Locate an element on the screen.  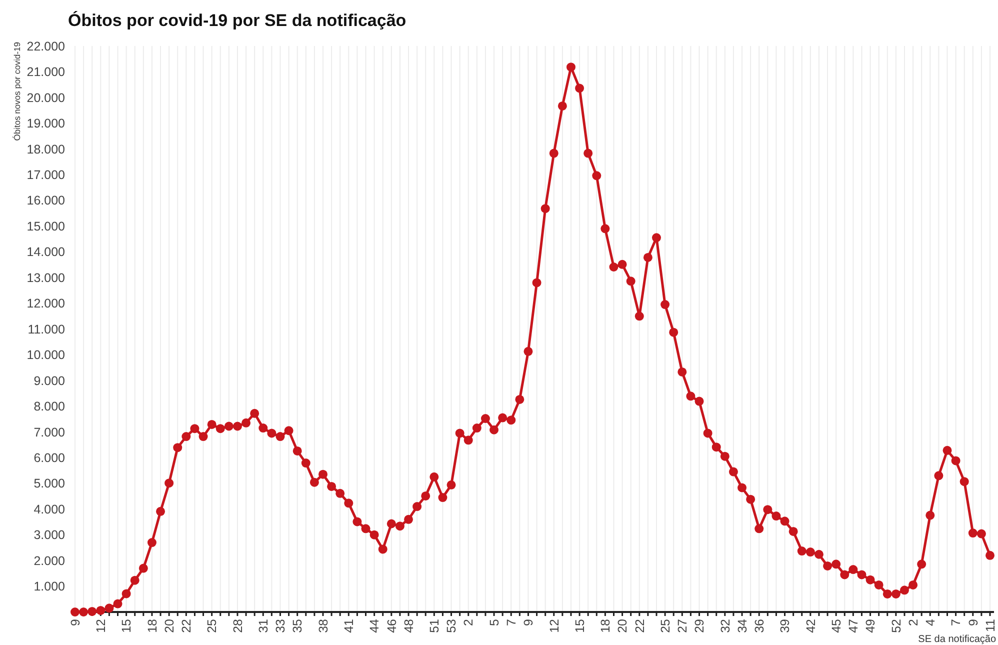
y-tick-label: 3.000 is located at coordinates (50, 535).